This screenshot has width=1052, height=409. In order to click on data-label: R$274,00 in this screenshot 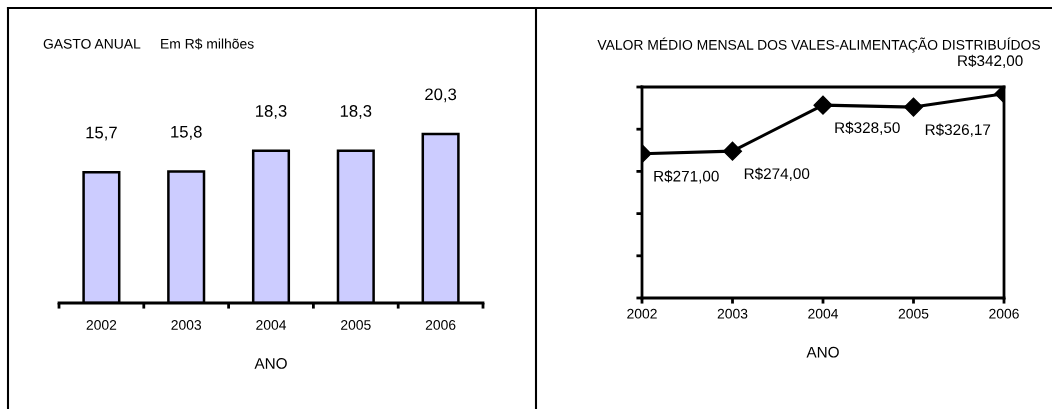, I will do `click(777, 174)`.